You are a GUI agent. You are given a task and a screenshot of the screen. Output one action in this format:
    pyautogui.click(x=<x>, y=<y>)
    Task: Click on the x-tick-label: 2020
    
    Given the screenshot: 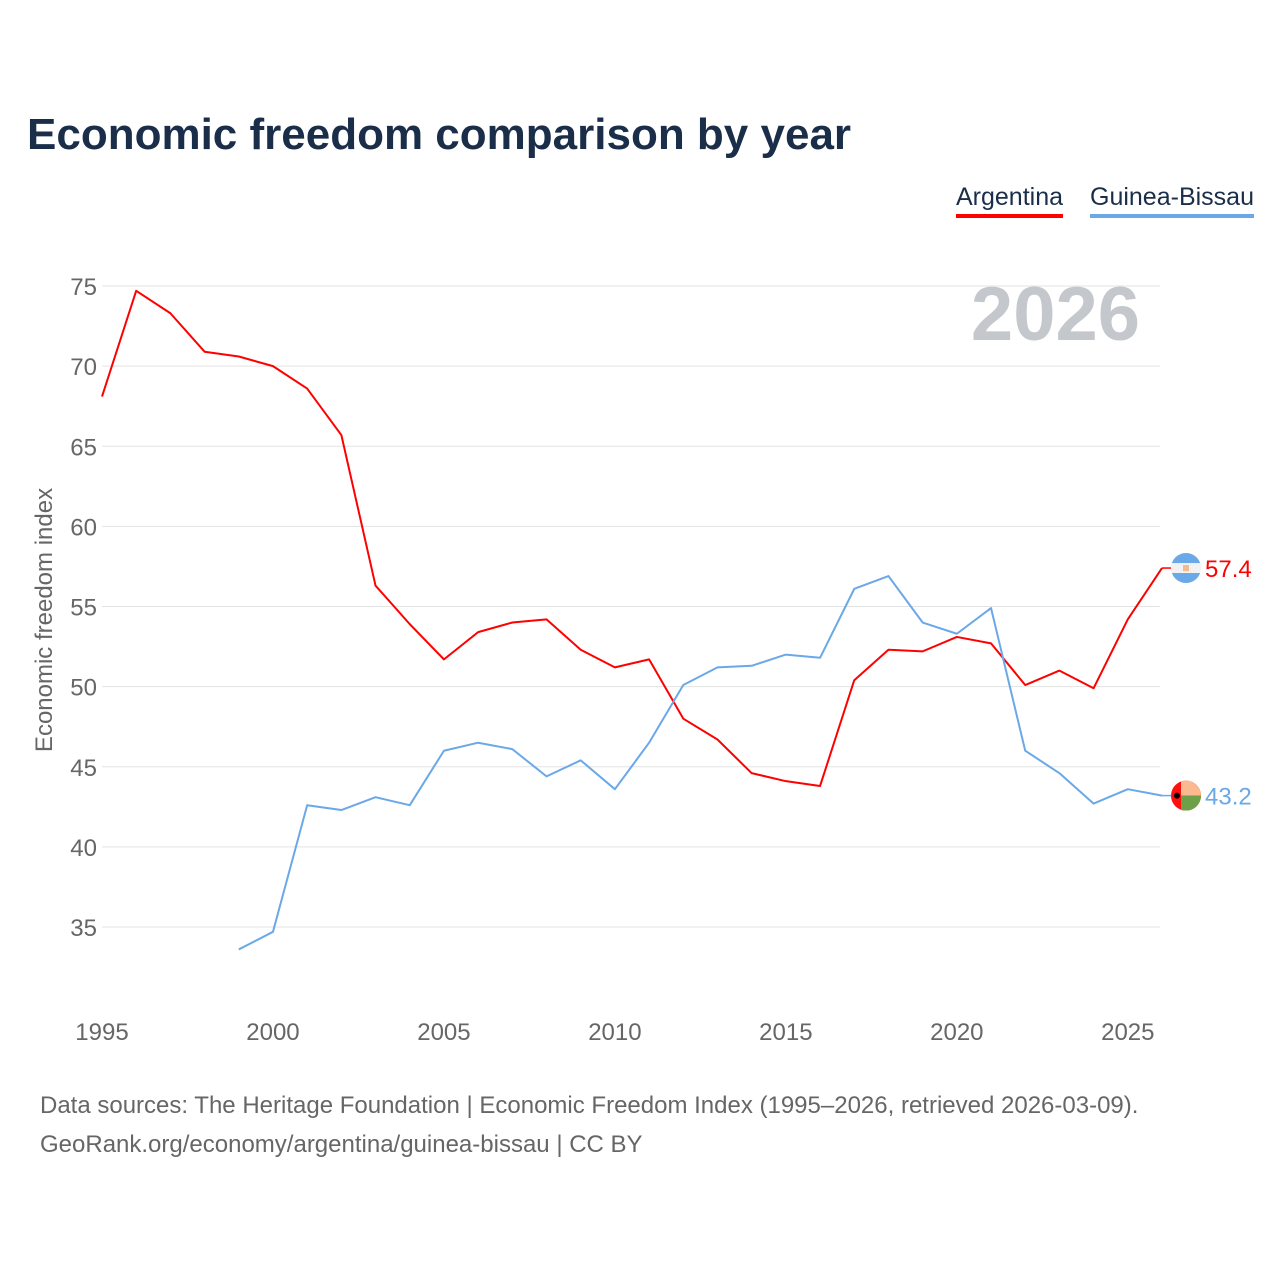 What is the action you would take?
    pyautogui.click(x=956, y=1032)
    